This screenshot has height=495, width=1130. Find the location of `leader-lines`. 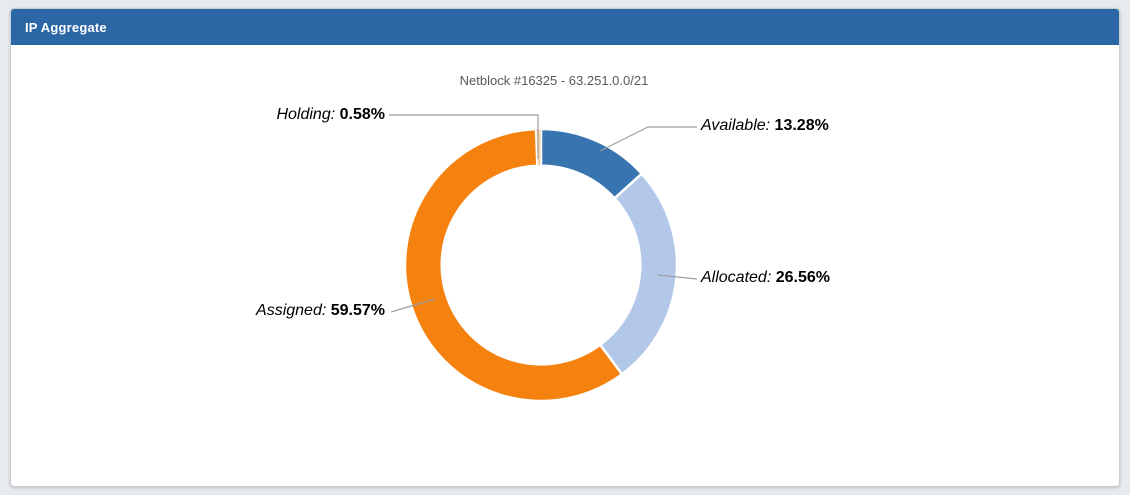

leader-lines is located at coordinates (543, 213).